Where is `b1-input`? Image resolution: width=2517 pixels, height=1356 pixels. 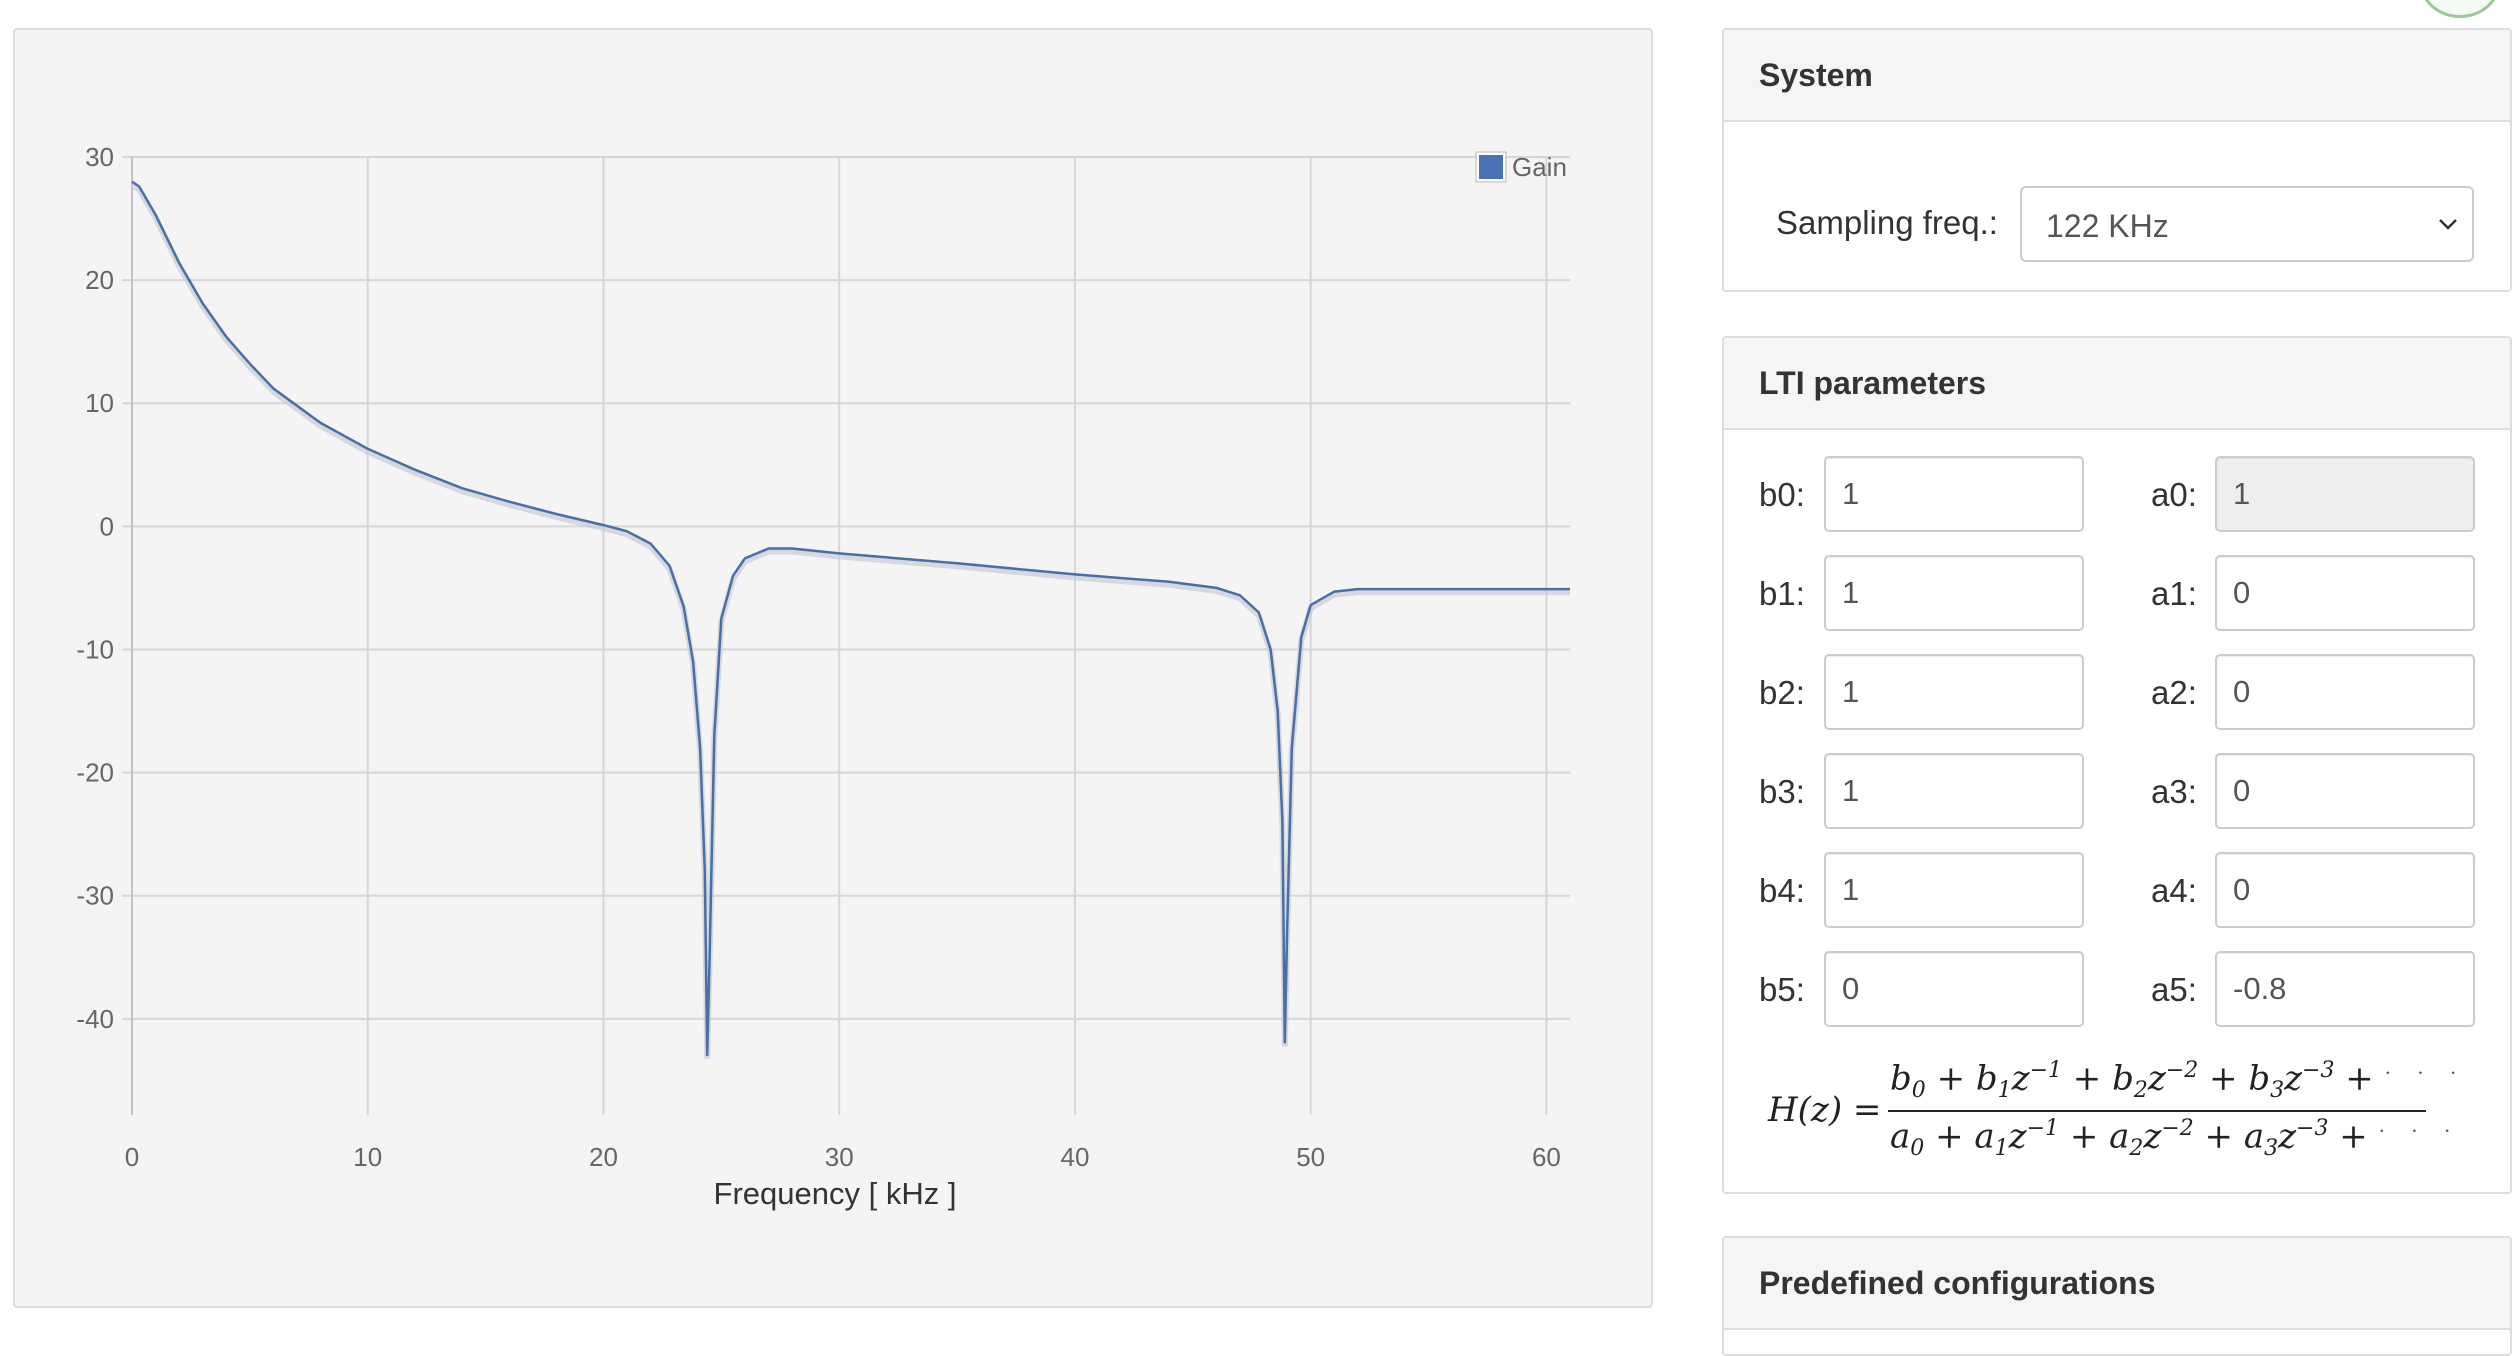 b1-input is located at coordinates (1954, 593).